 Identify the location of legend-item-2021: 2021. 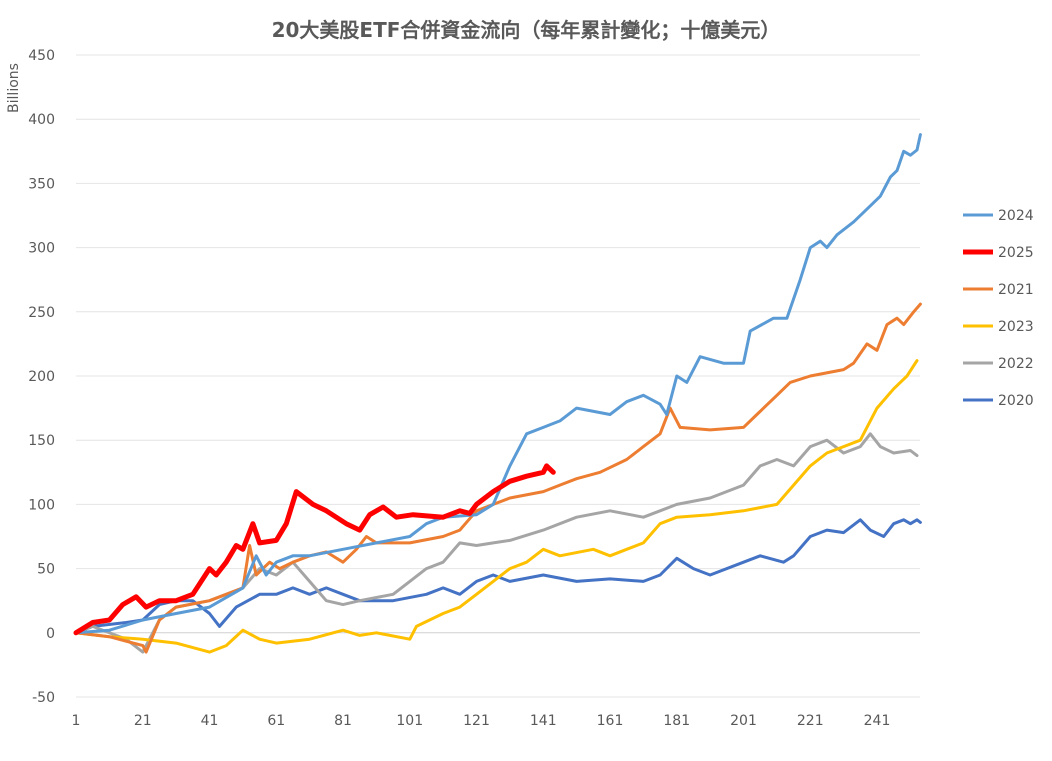
(998, 290).